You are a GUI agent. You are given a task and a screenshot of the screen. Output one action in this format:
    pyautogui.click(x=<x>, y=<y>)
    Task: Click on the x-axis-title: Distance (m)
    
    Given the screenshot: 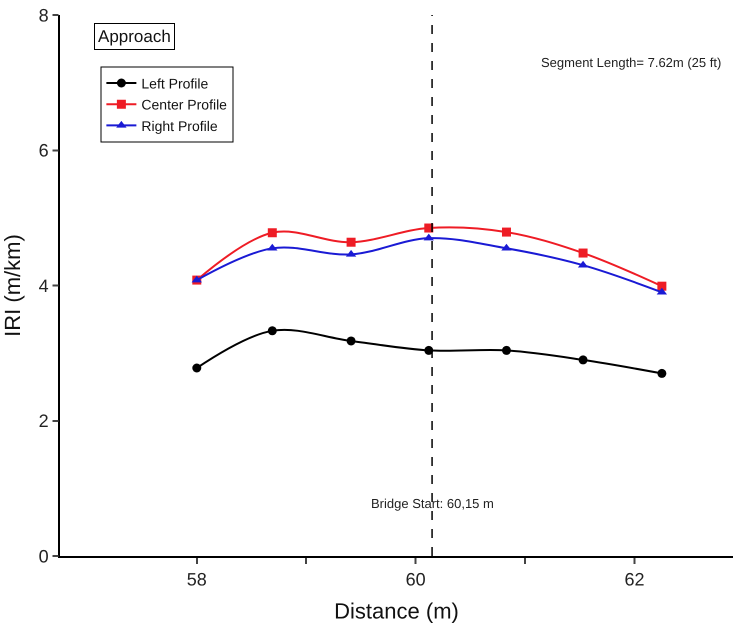 What is the action you would take?
    pyautogui.click(x=396, y=611)
    